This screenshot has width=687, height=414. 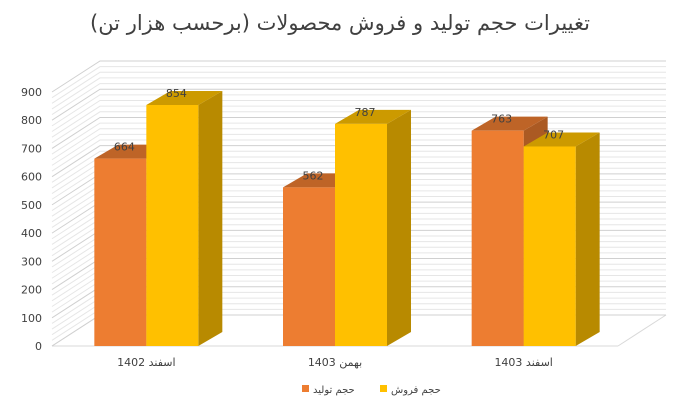 I want to click on y-tick-label: 200, so click(x=31, y=290).